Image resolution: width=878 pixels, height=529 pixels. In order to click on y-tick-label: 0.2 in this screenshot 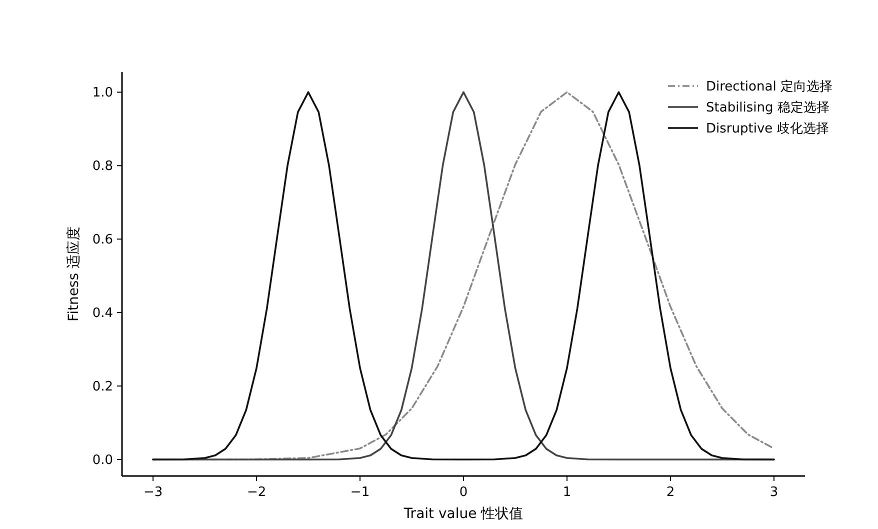, I will do `click(102, 387)`.